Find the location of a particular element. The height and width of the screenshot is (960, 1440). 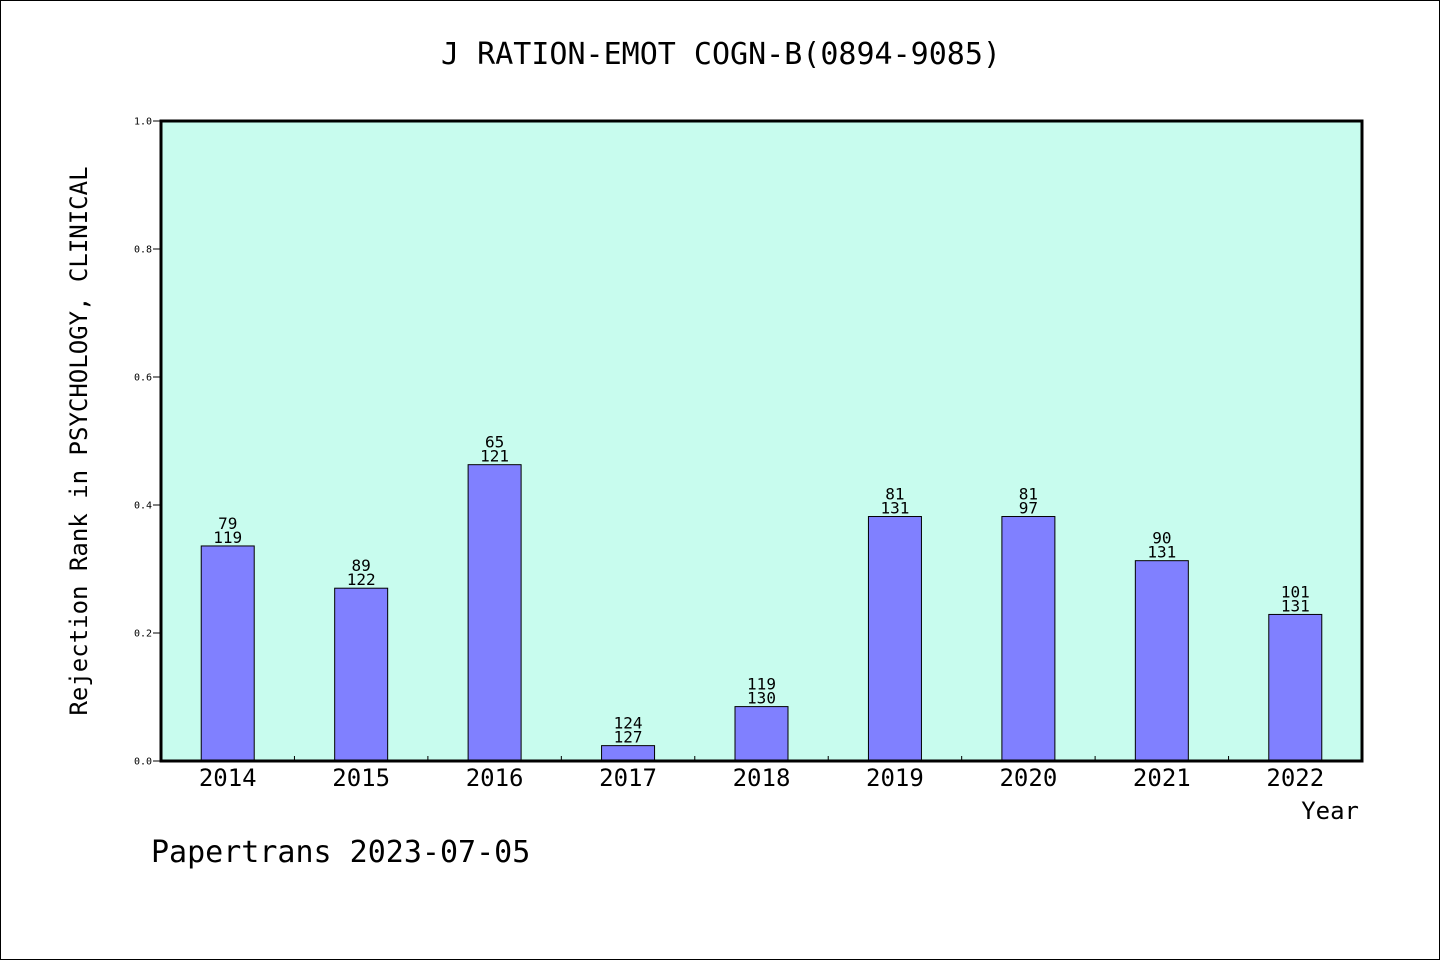

y-tick-label-3: 0.6 is located at coordinates (143, 378).